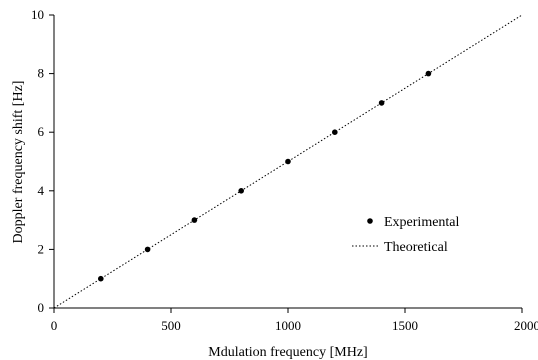  I want to click on y-tick-label: 2, so click(41, 248).